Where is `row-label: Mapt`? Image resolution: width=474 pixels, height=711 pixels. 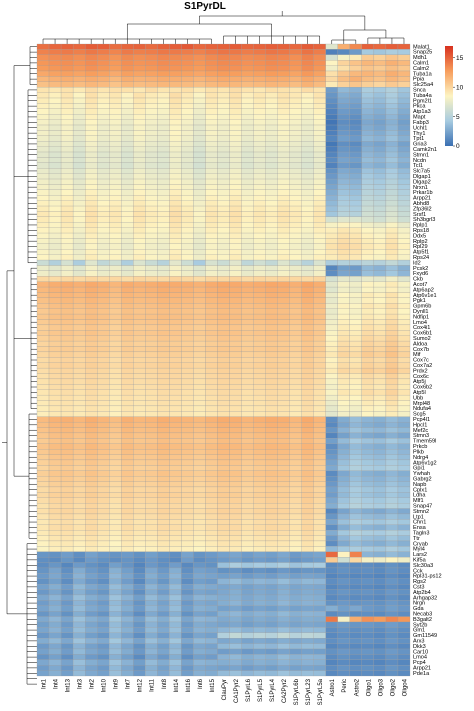
row-label: Mapt is located at coordinates (419, 118).